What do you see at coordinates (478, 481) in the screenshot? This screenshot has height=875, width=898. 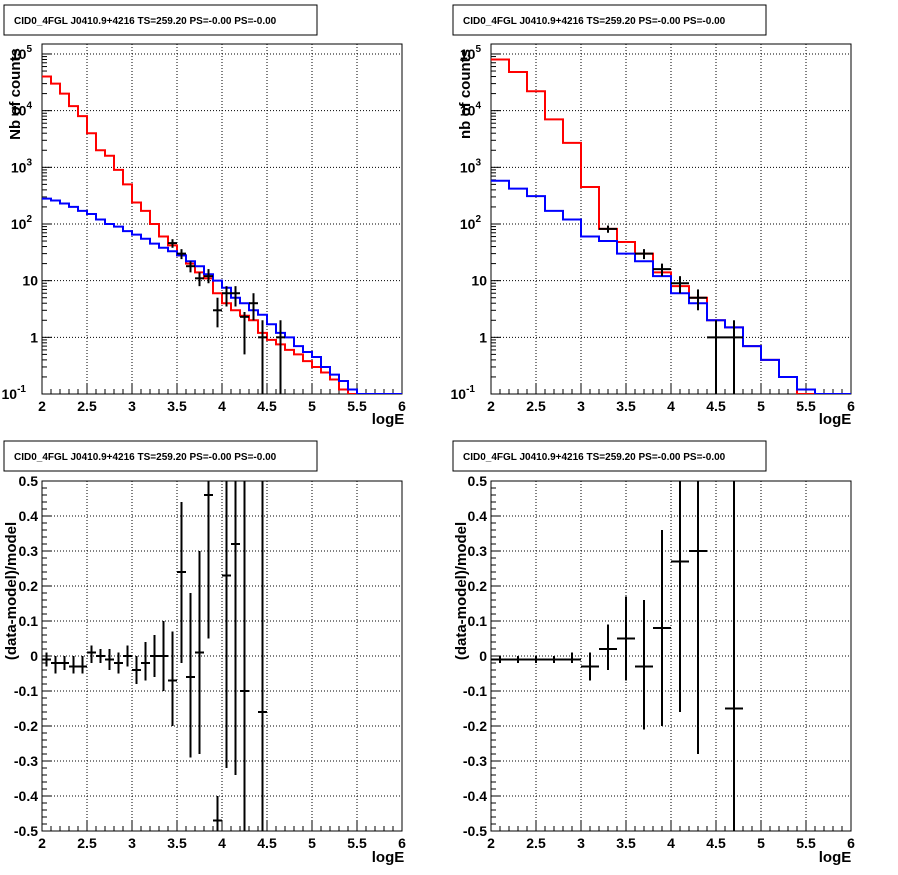 I see `y-tick-label: 0.5` at bounding box center [478, 481].